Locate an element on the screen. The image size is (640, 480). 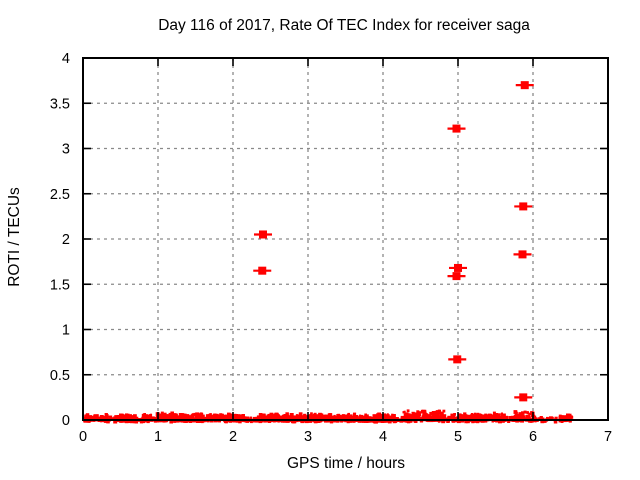
x-tick-labels: 0 1 2 3 4 5 6 7 is located at coordinates (345, 437).